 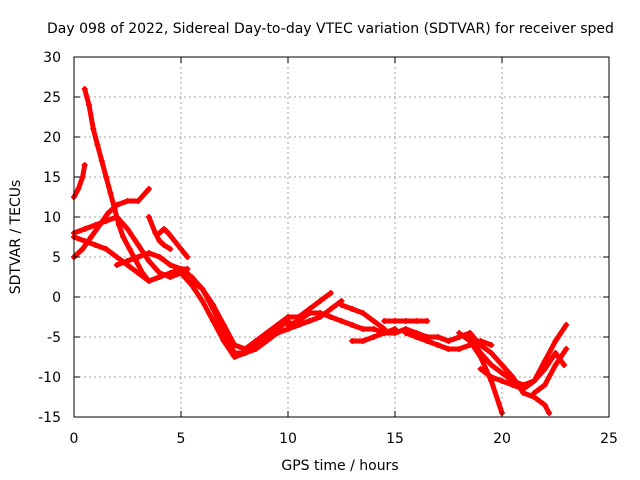 I want to click on x-tick-label: 5, so click(x=181, y=439).